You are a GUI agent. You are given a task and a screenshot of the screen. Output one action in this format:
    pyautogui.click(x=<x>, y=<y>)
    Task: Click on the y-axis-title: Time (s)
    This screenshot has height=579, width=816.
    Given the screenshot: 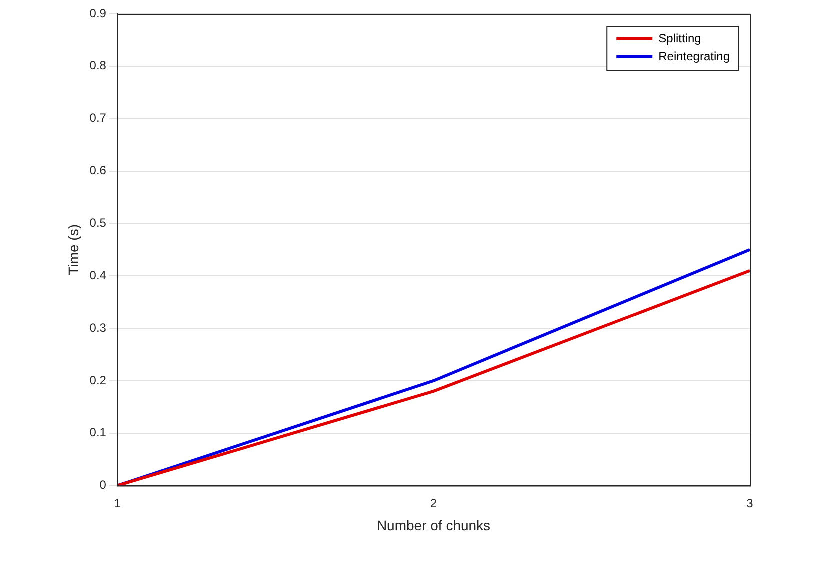 What is the action you would take?
    pyautogui.click(x=73, y=250)
    